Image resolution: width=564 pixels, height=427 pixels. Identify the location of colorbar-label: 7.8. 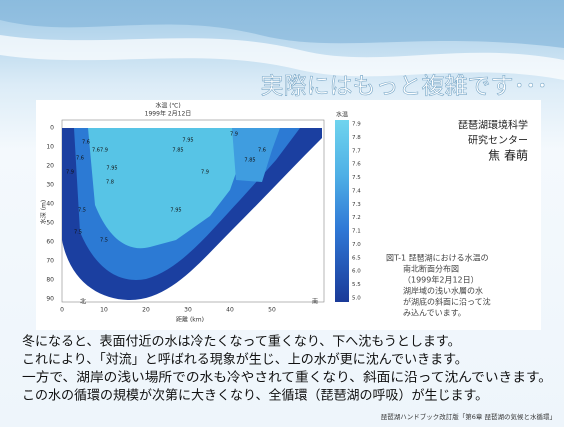
(356, 138).